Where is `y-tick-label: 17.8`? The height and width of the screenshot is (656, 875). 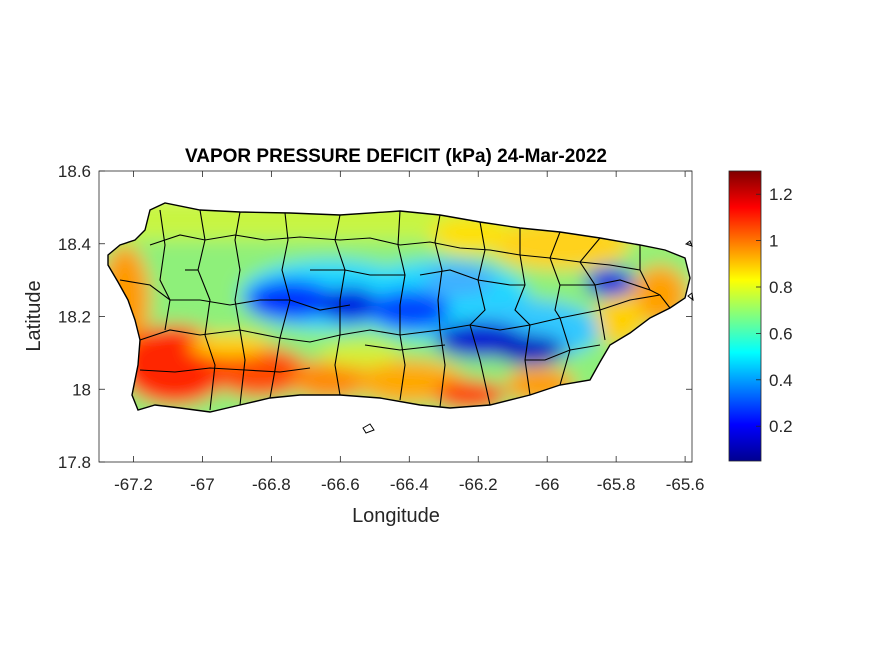 y-tick-label: 17.8 is located at coordinates (74, 462).